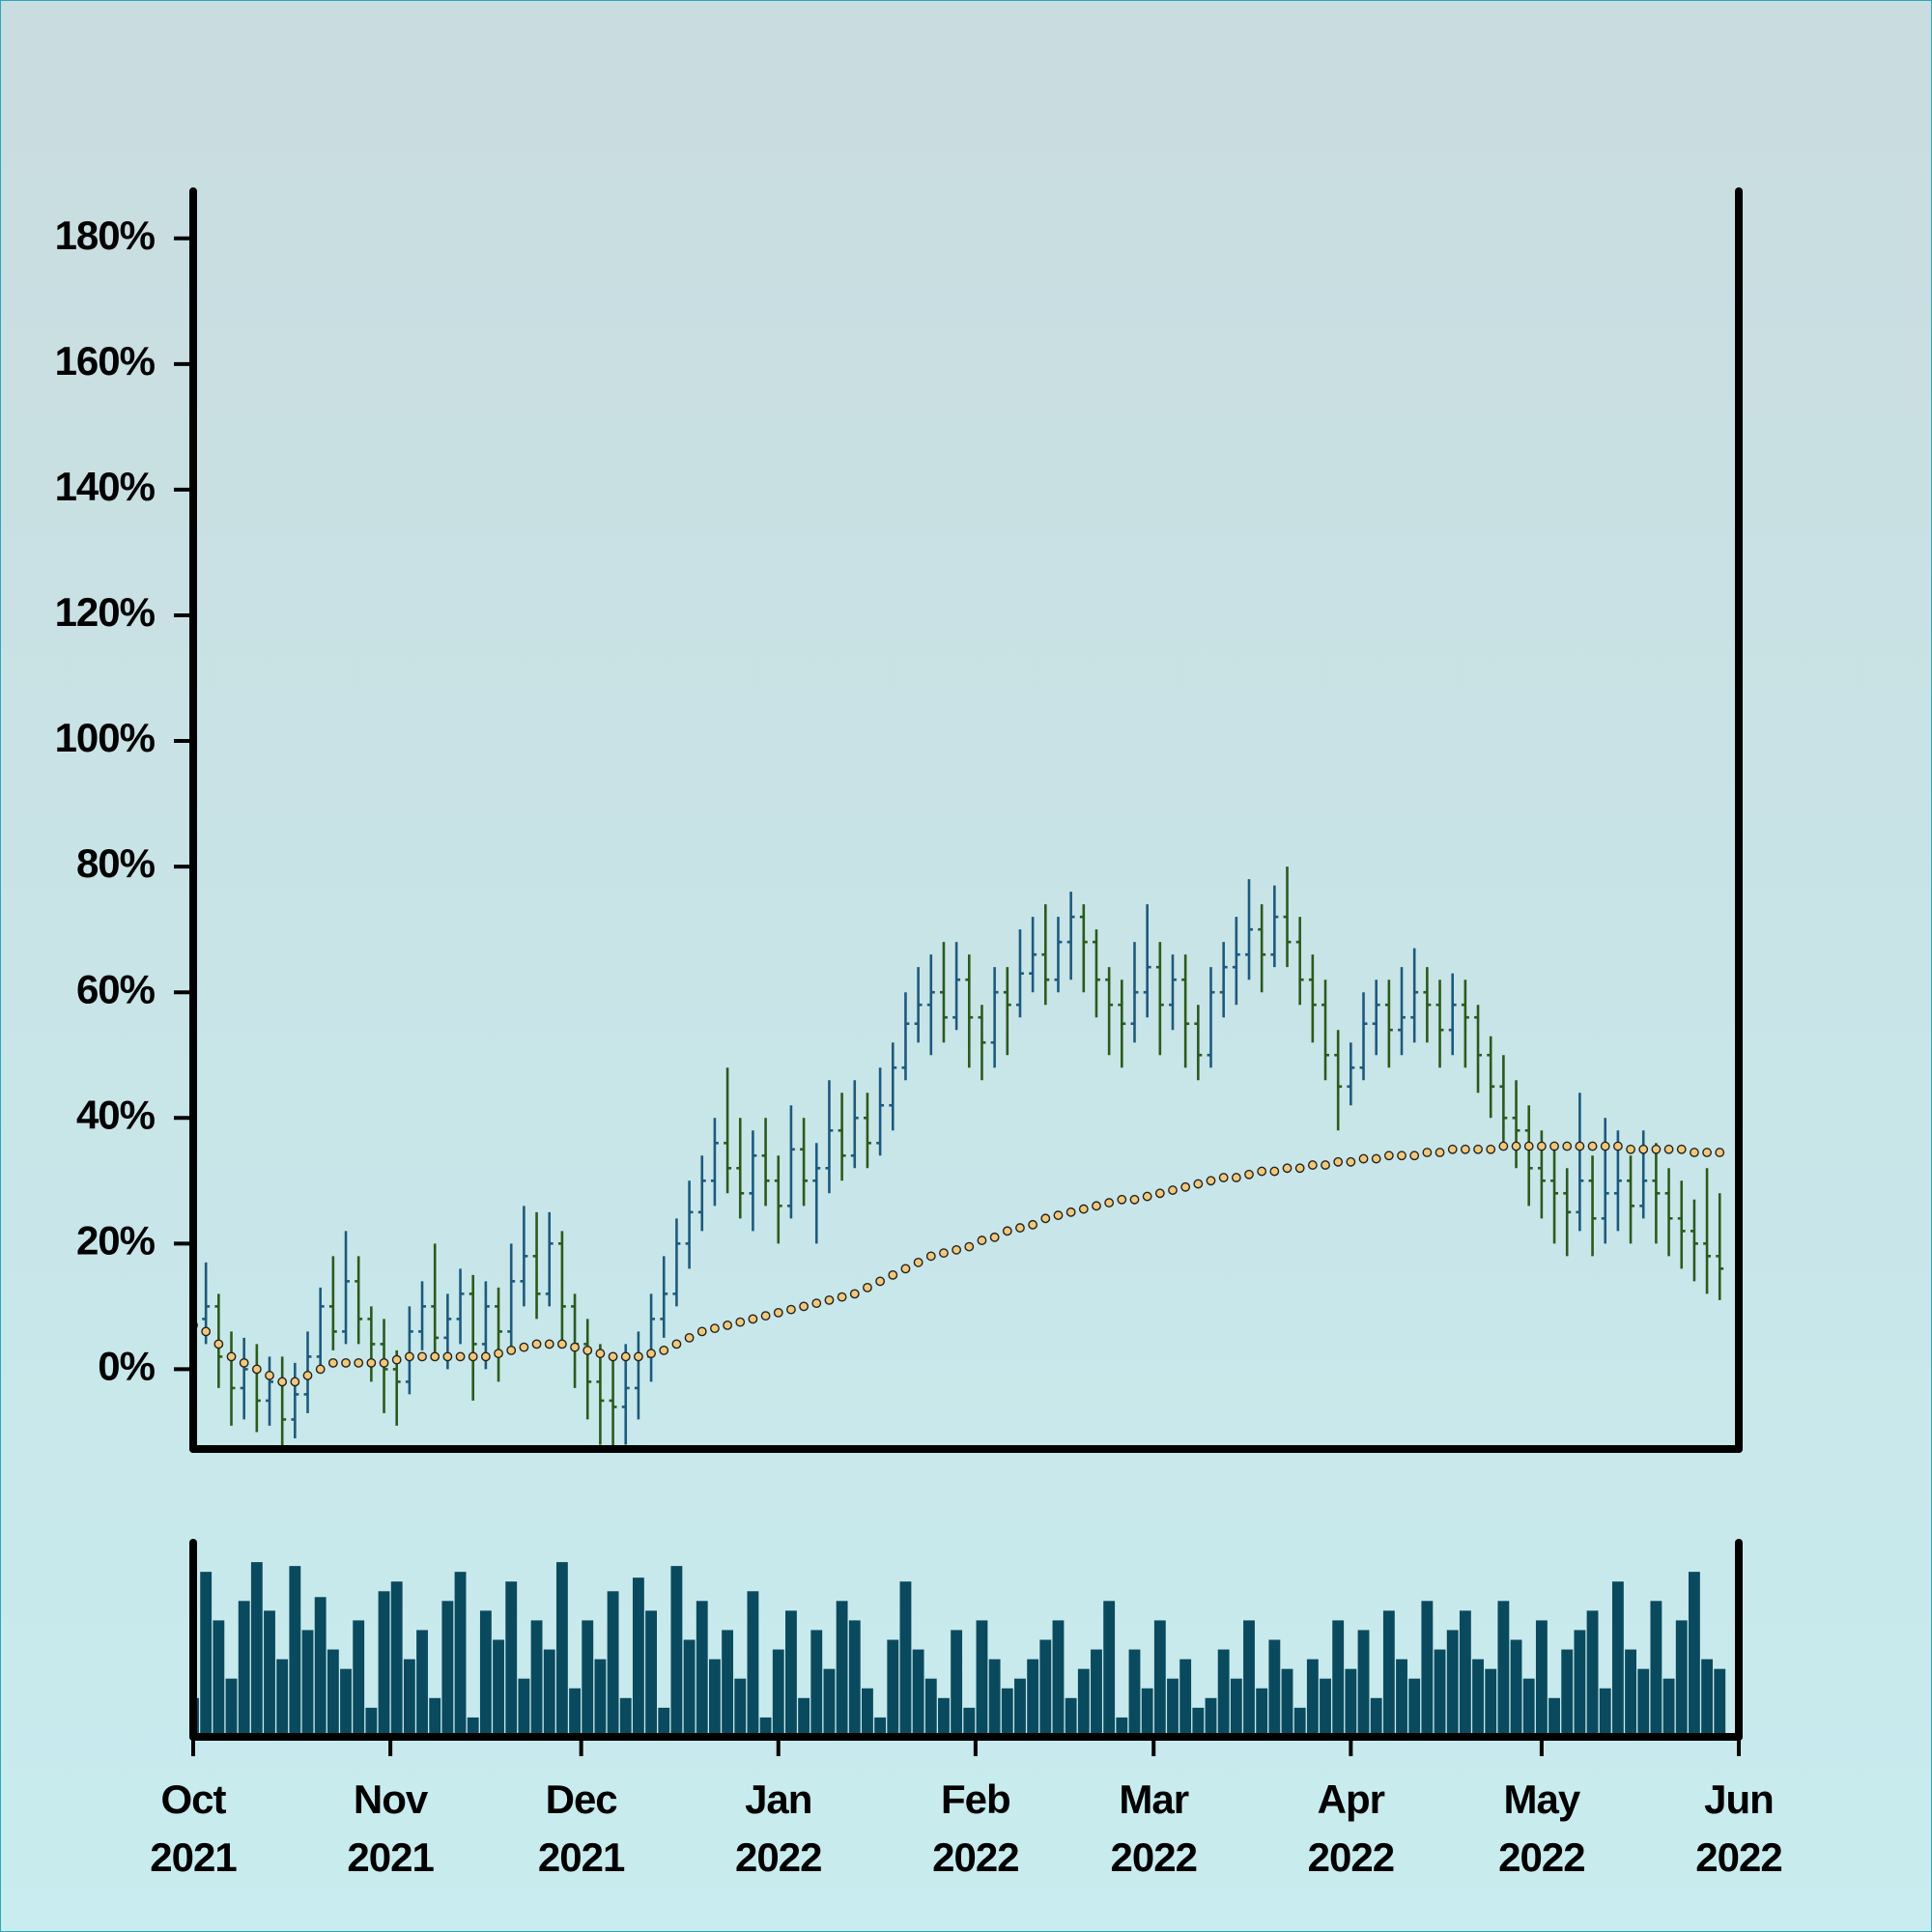 The width and height of the screenshot is (1932, 1932). Describe the element at coordinates (116, 1114) in the screenshot. I see `y-tick-label: 40%` at that location.